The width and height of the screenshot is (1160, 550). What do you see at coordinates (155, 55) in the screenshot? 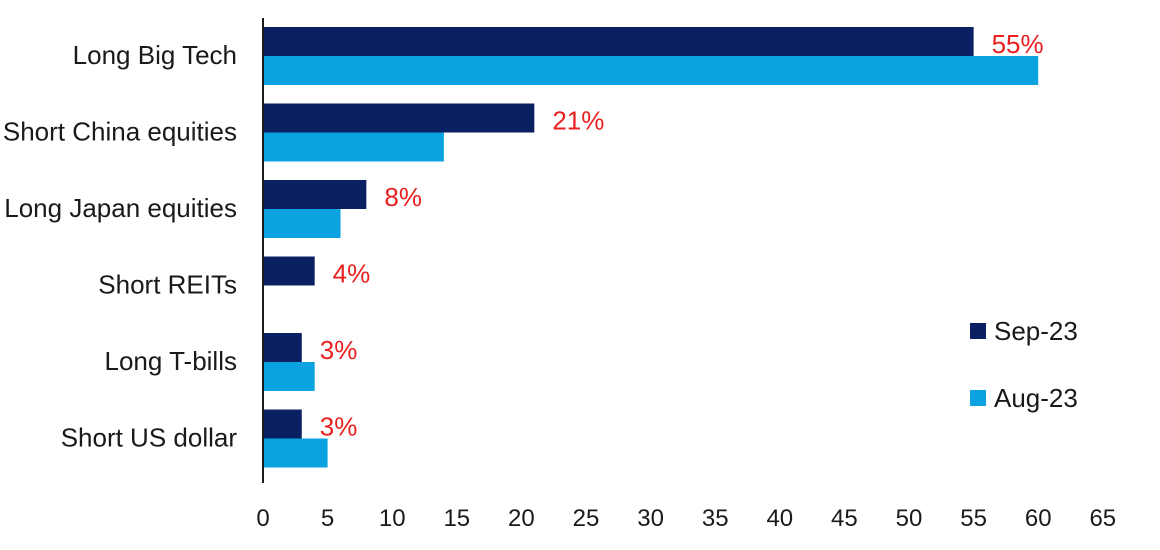
I see `category-label: Long Big Tech` at bounding box center [155, 55].